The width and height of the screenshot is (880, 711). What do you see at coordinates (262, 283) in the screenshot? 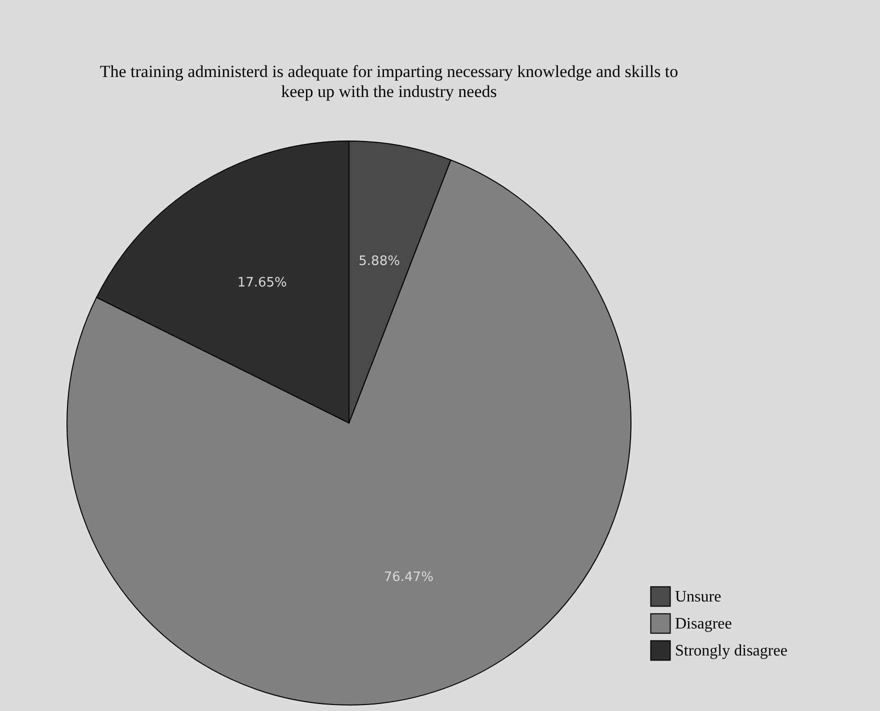
I see `data-label: 17.65%` at bounding box center [262, 283].